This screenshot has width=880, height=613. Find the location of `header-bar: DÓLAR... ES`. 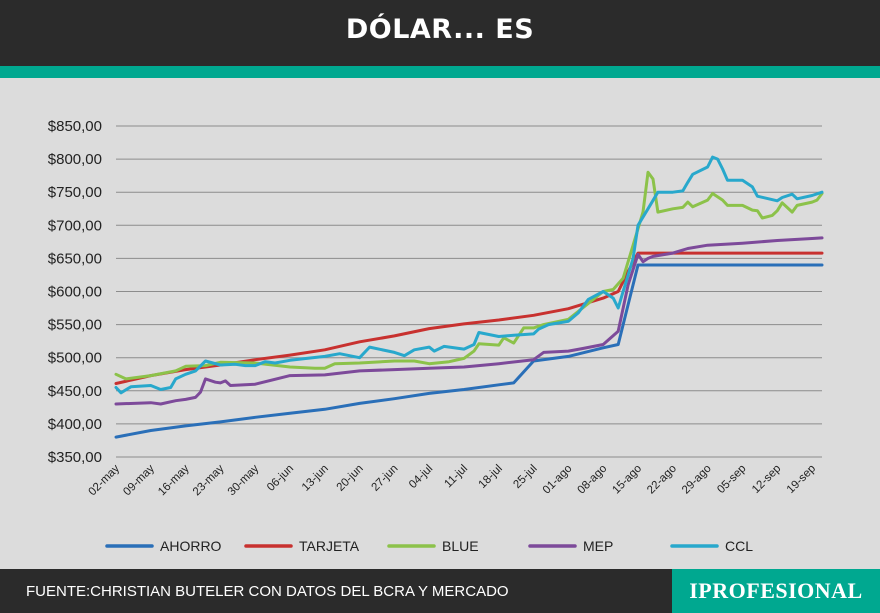

header-bar: DÓLAR... ES is located at coordinates (440, 33).